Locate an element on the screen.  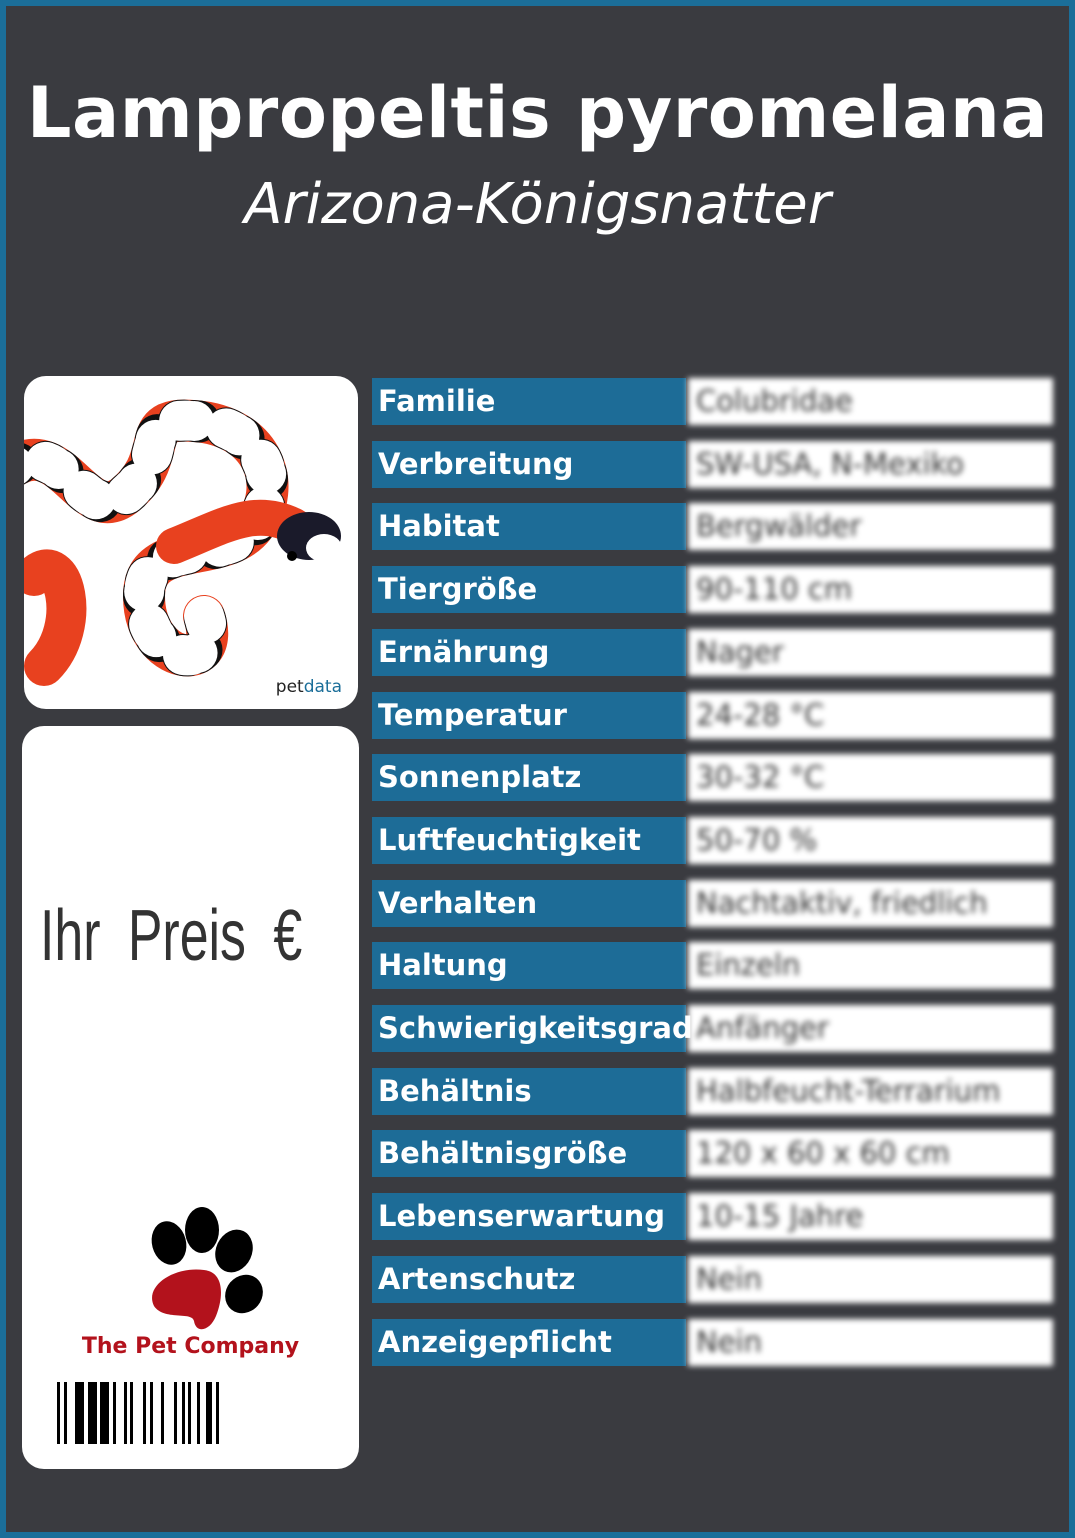
fact-row: Luftfeuchtigkeit 50-70 % is located at coordinates (712, 840).